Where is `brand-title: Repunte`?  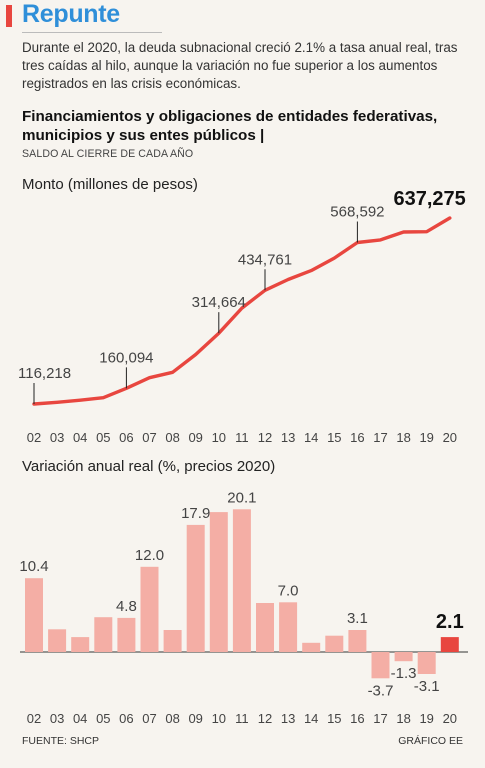
brand-title: Repunte is located at coordinates (71, 14).